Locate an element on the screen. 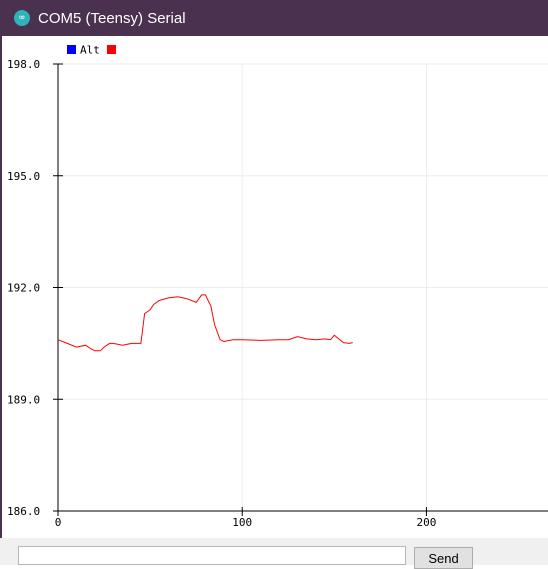  legend-swatch-blue is located at coordinates (71, 49).